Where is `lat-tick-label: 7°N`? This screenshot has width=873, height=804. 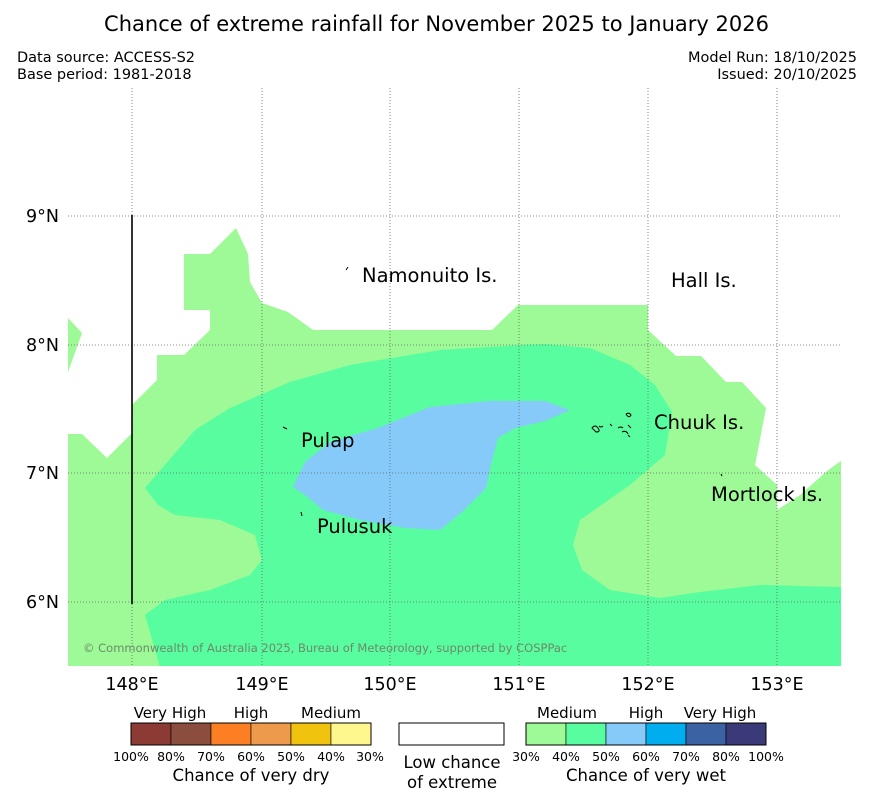
lat-tick-label: 7°N is located at coordinates (42, 474).